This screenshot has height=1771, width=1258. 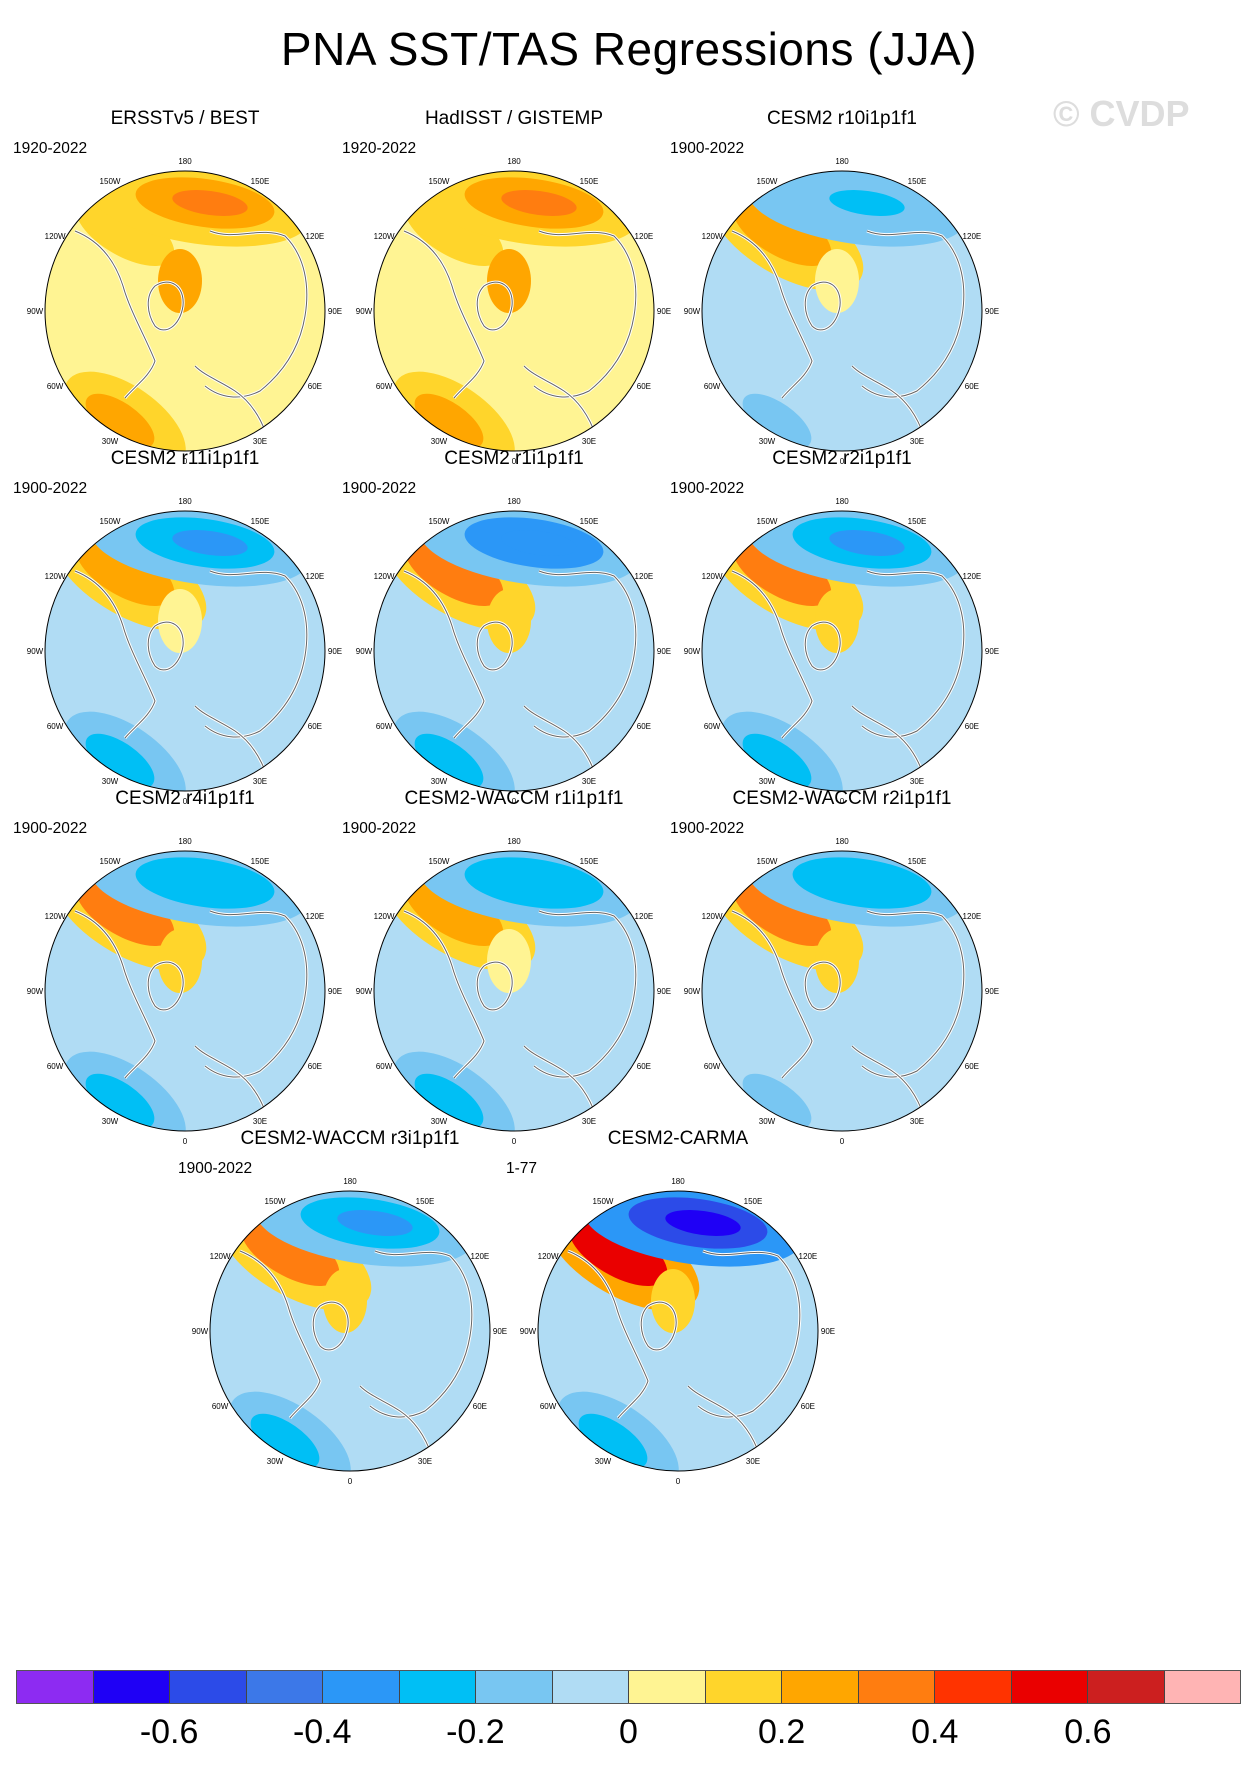 I want to click on panel-title: CESM2 r11i1p1f1, so click(x=185, y=458).